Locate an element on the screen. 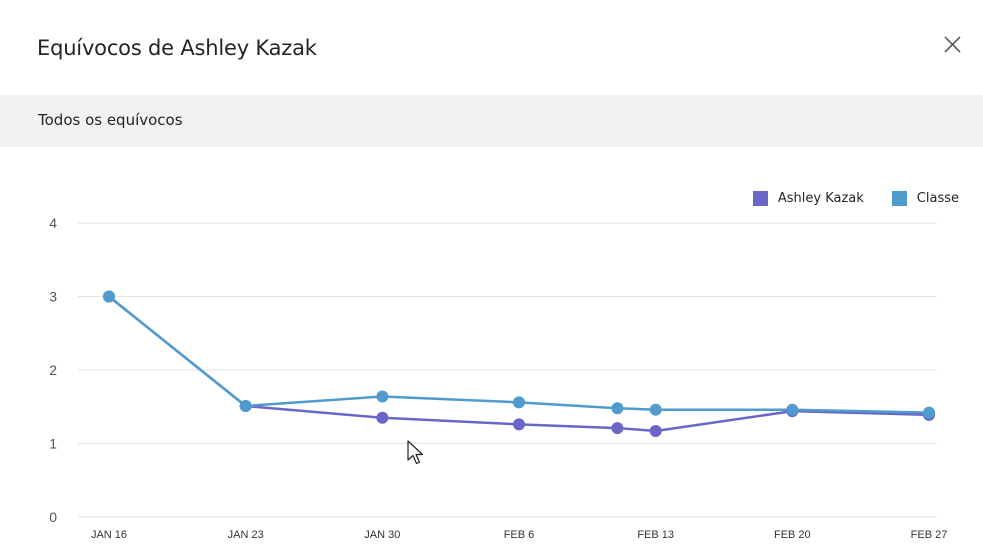 This screenshot has width=983, height=554. x-tick-label: JAN 16 is located at coordinates (109, 535).